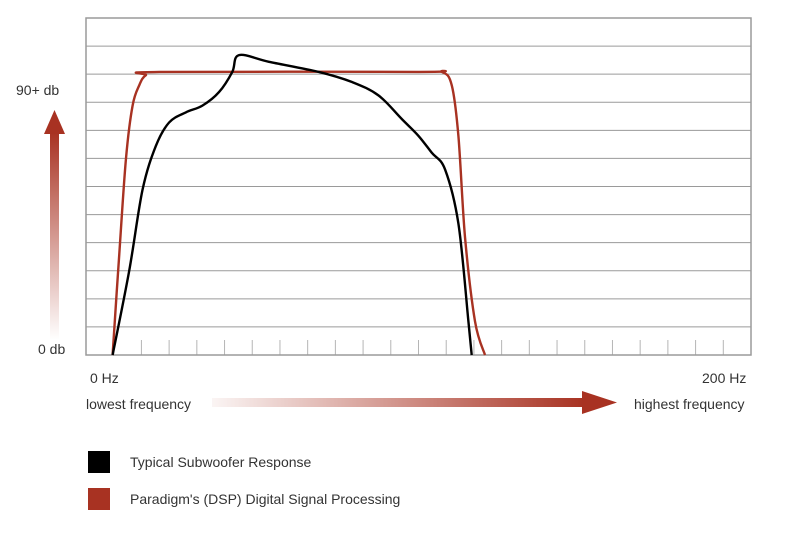 This screenshot has width=800, height=533. Describe the element at coordinates (689, 404) in the screenshot. I see `x-caption-right: highest frequency` at that location.